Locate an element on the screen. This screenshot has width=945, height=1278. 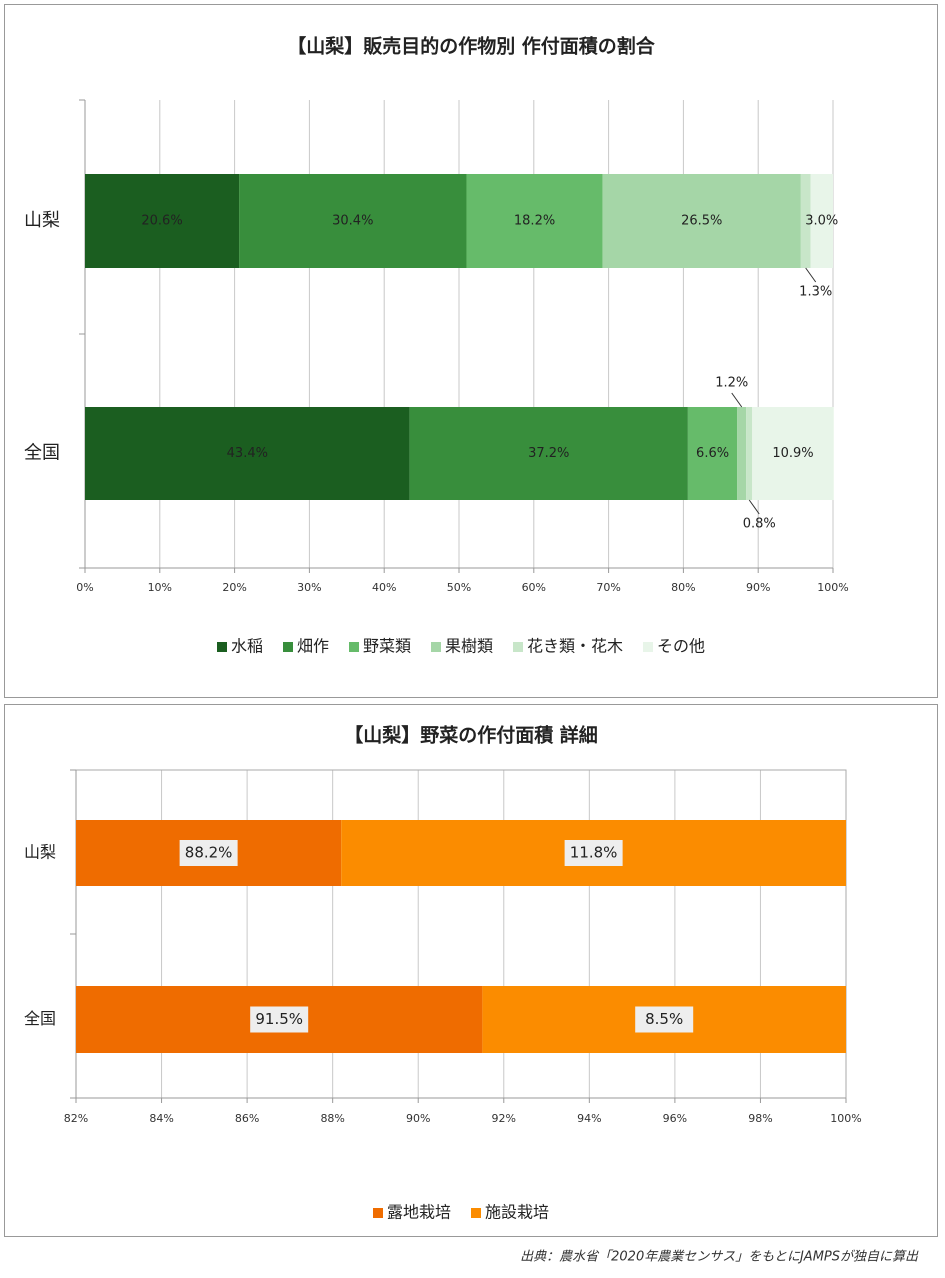
value-label: 26.5% is located at coordinates (701, 221).